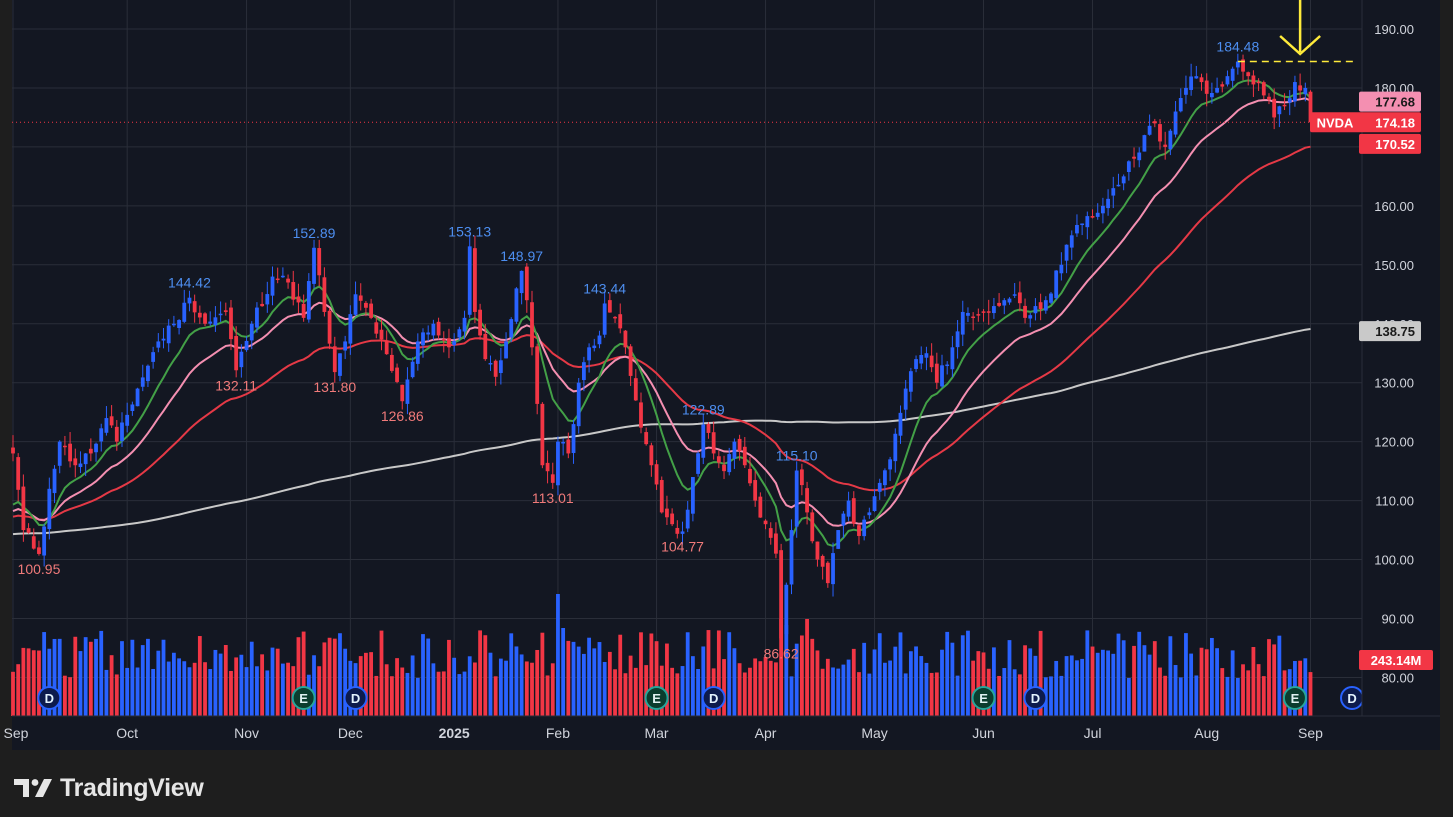 Image resolution: width=1453 pixels, height=817 pixels. What do you see at coordinates (355, 698) in the screenshot?
I see `dividend-marker: D` at bounding box center [355, 698].